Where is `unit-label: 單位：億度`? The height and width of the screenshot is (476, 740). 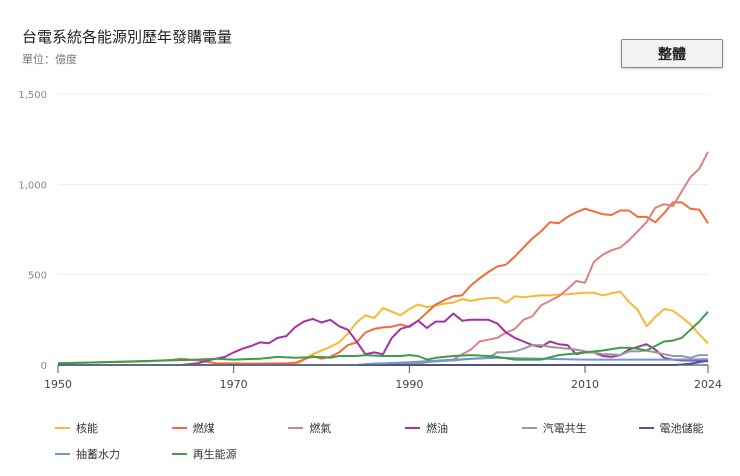 unit-label: 單位：億度 is located at coordinates (49, 59).